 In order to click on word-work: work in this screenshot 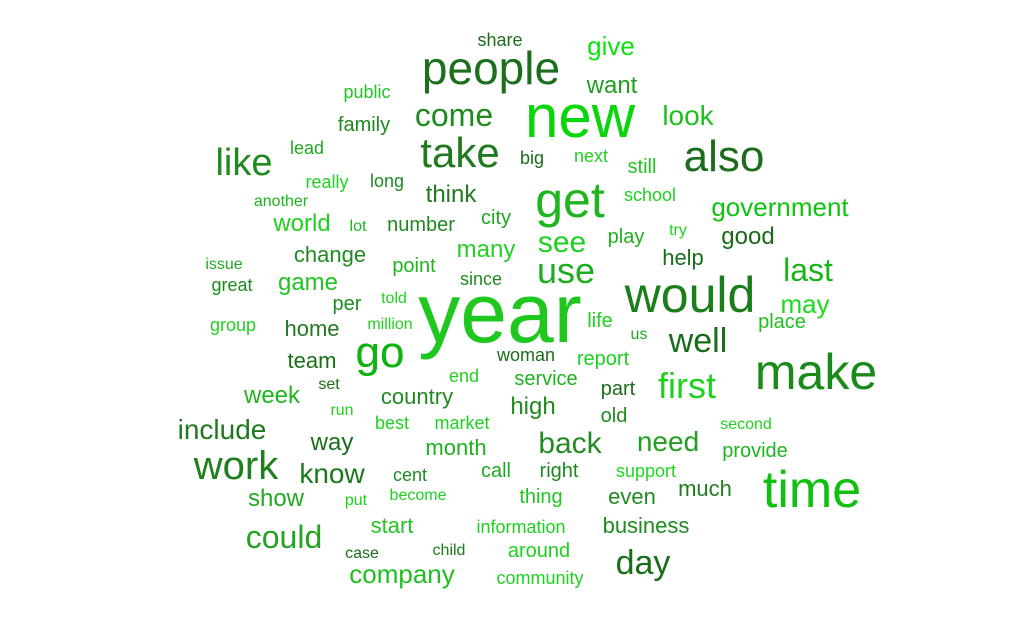, I will do `click(236, 466)`.